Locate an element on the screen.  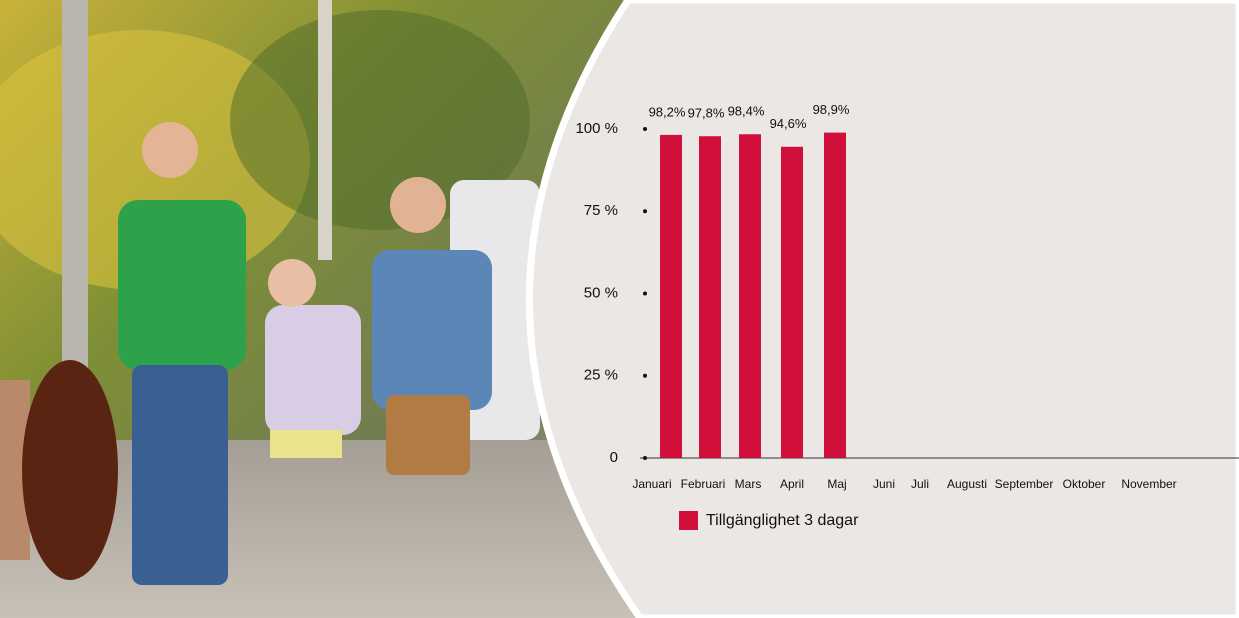
data-label: 94,6% is located at coordinates (788, 123).